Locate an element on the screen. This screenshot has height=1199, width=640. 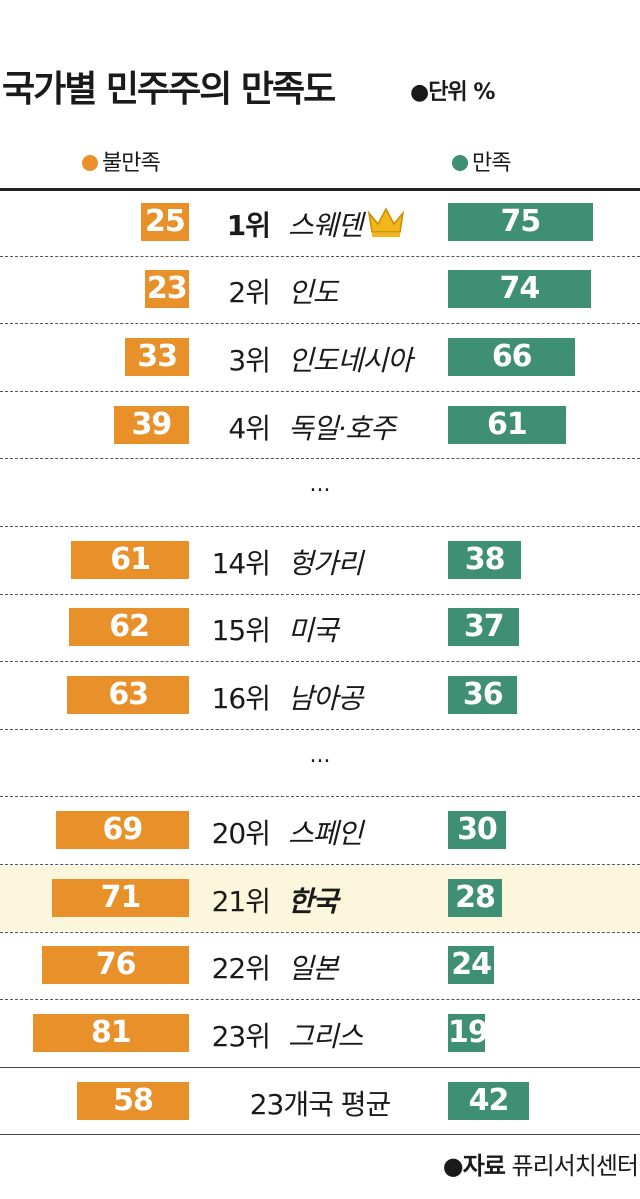
value-dissatisfied: 62 is located at coordinates (129, 627).